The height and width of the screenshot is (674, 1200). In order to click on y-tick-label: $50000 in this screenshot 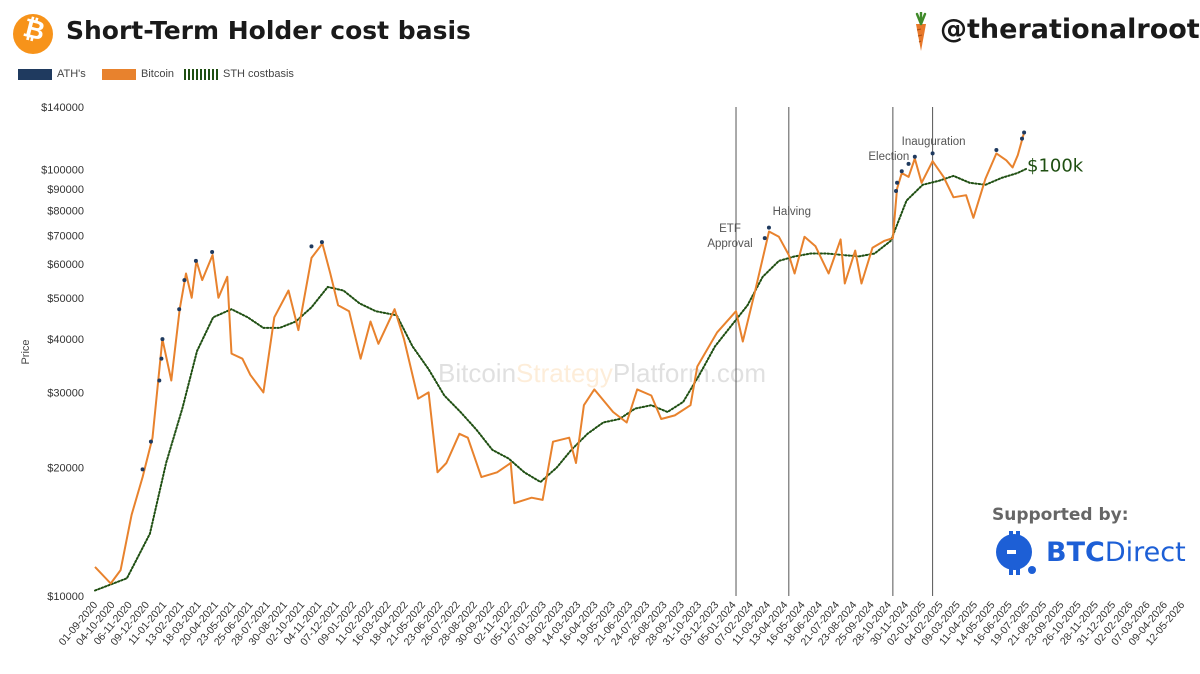, I will do `click(65, 299)`.